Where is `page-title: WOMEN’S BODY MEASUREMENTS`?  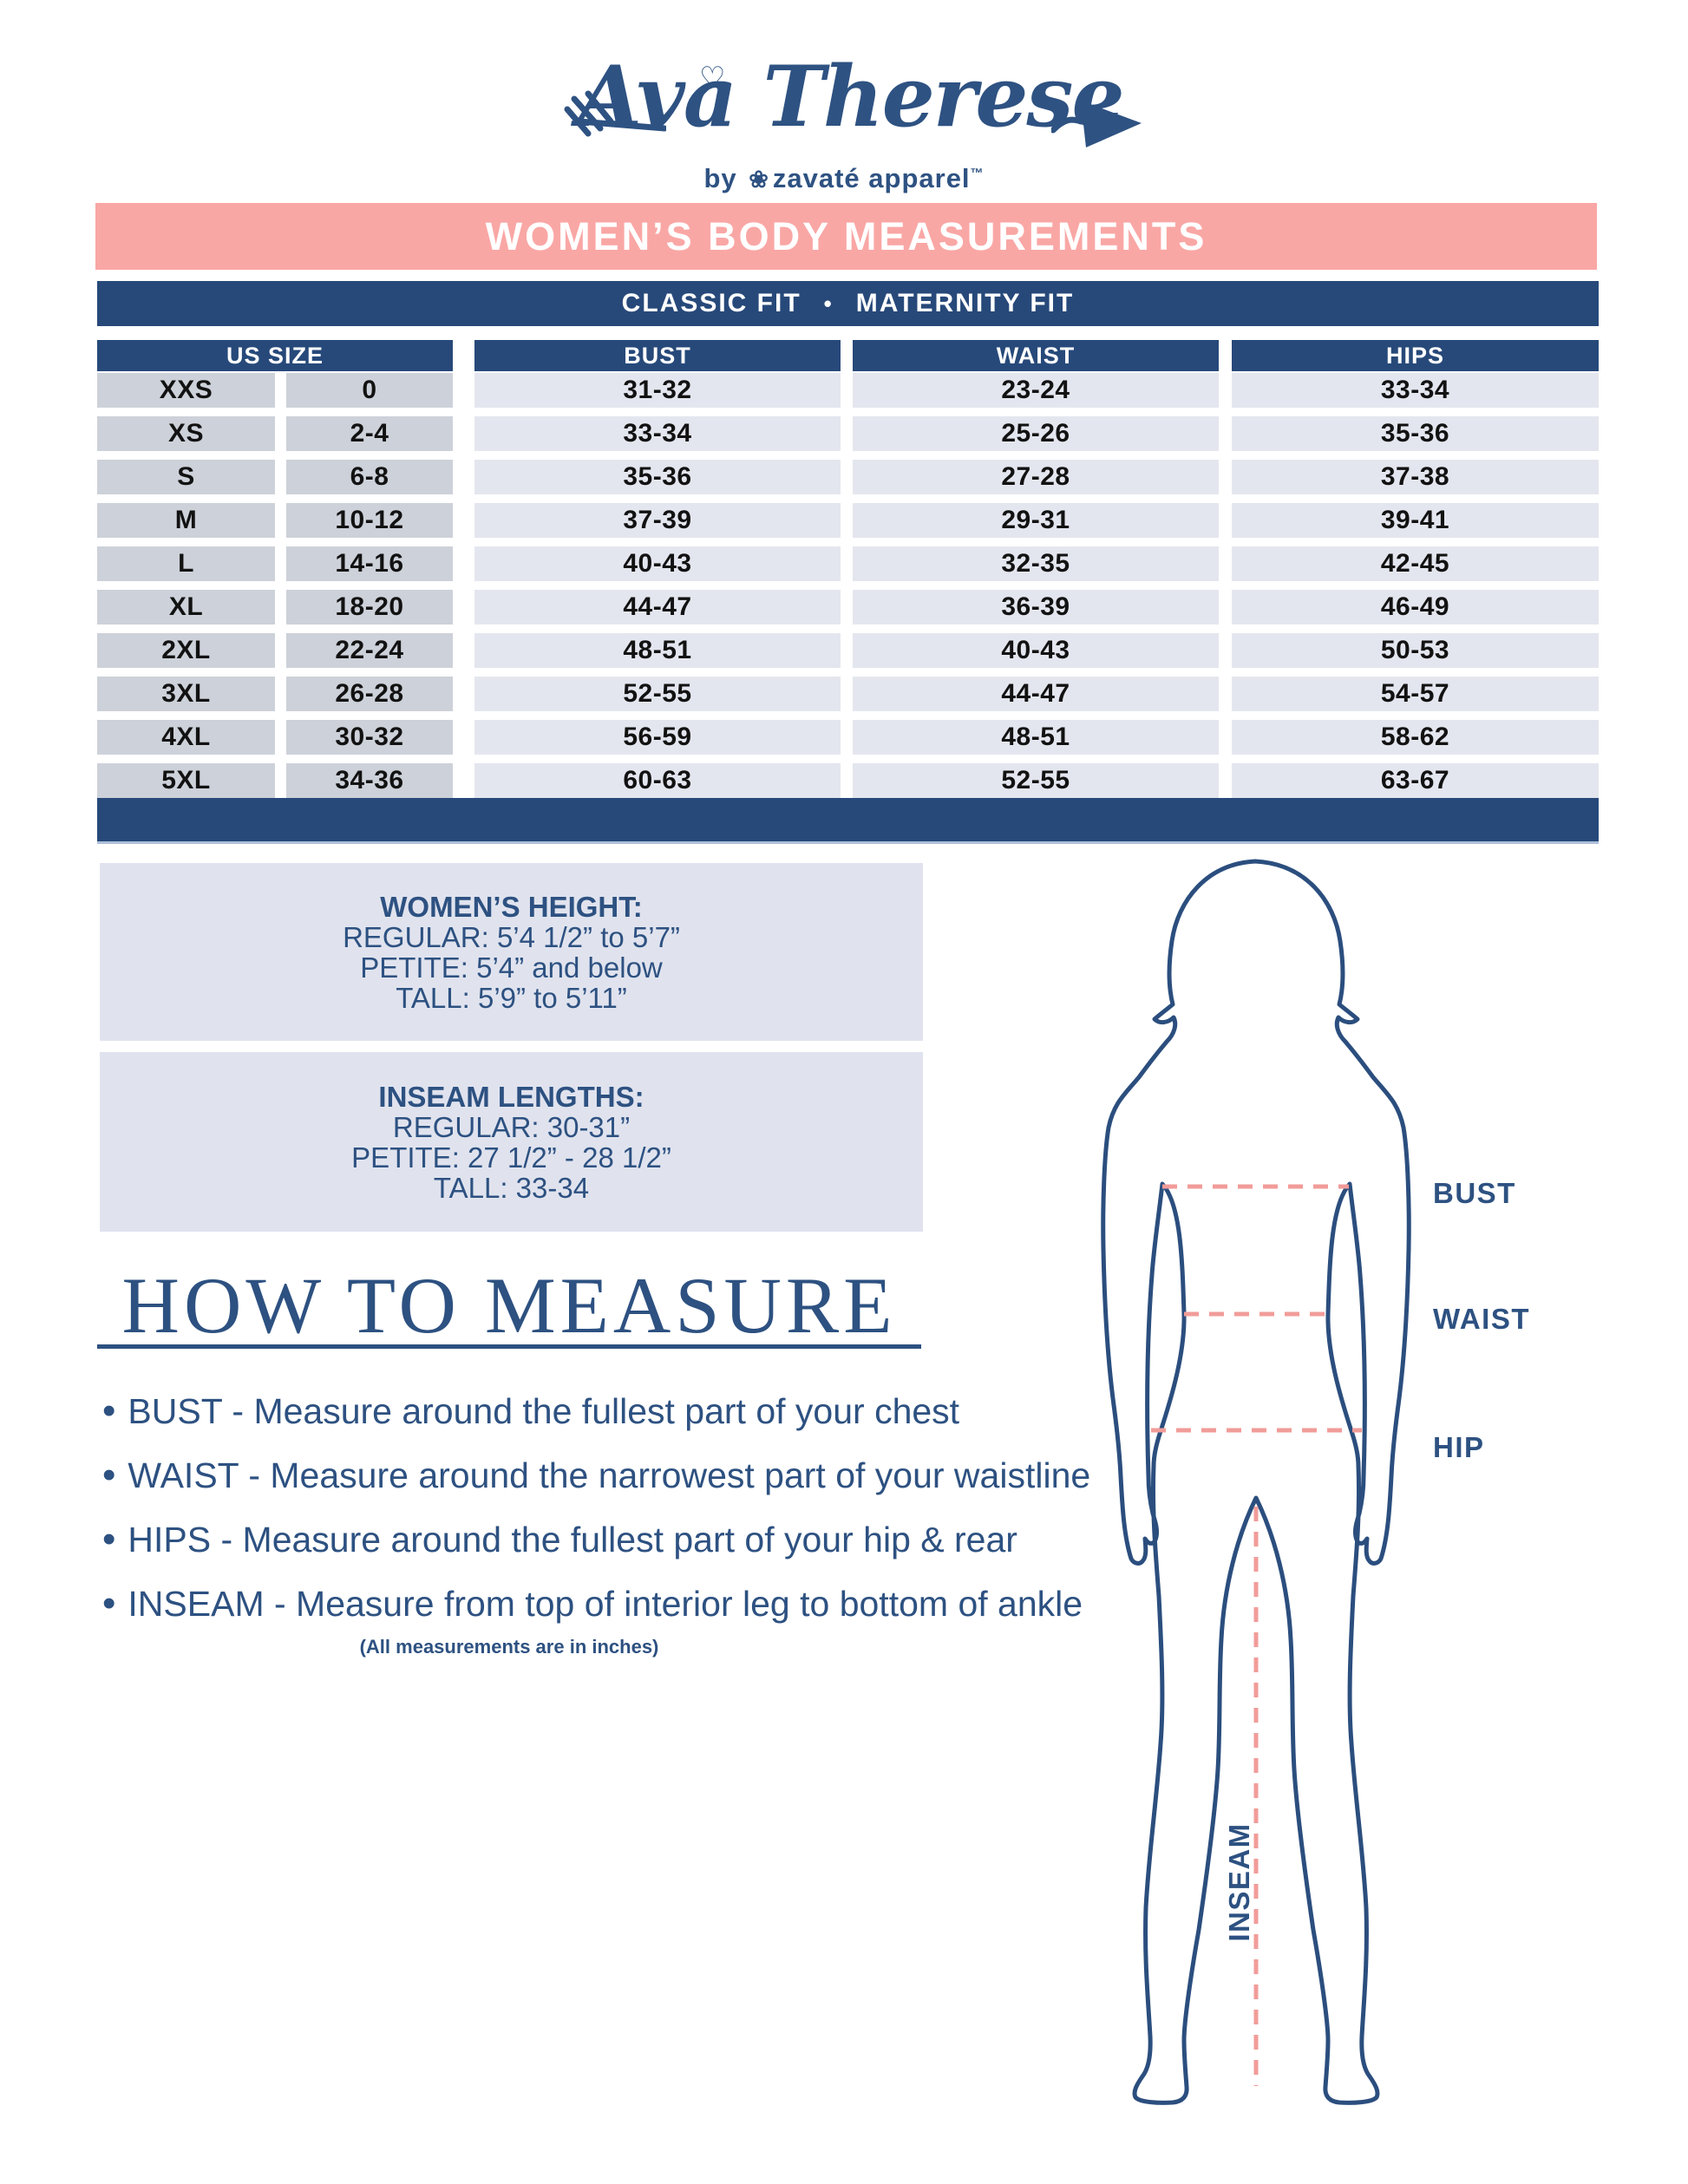 page-title: WOMEN’S BODY MEASUREMENTS is located at coordinates (846, 235).